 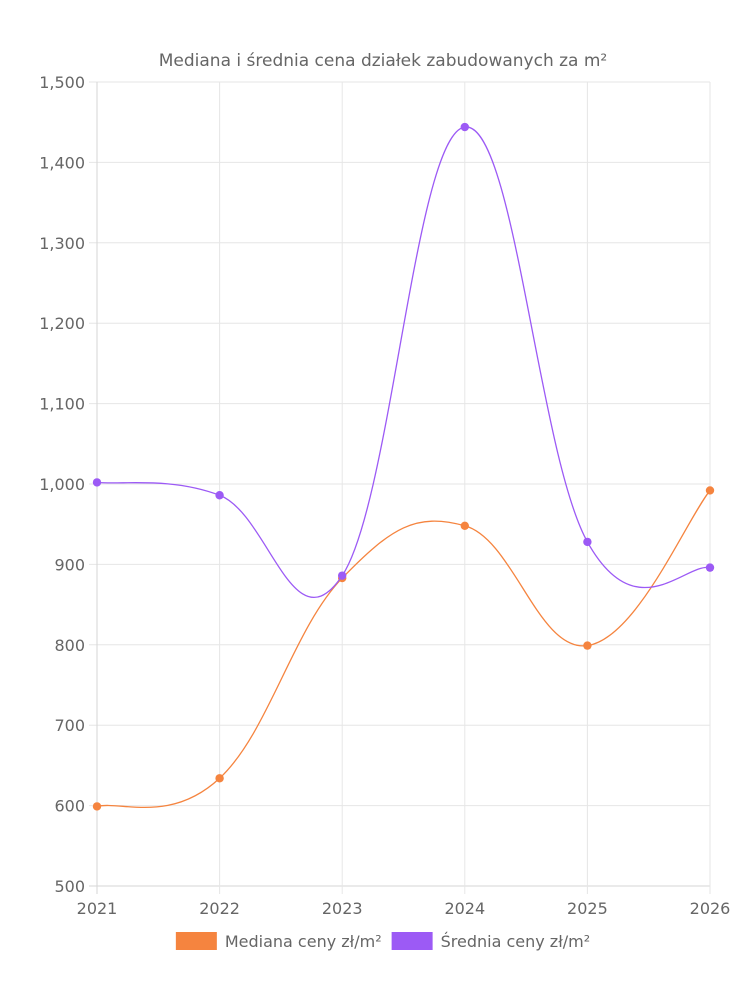 I want to click on legend-item-2: Średnia ceny zł/m², so click(x=491, y=941).